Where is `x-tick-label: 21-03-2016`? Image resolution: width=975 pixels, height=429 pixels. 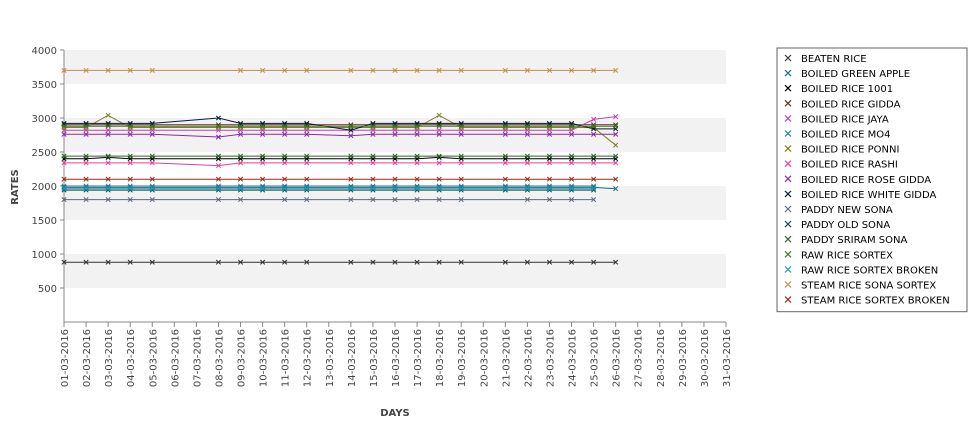
x-tick-label: 21-03-2016 is located at coordinates (506, 358).